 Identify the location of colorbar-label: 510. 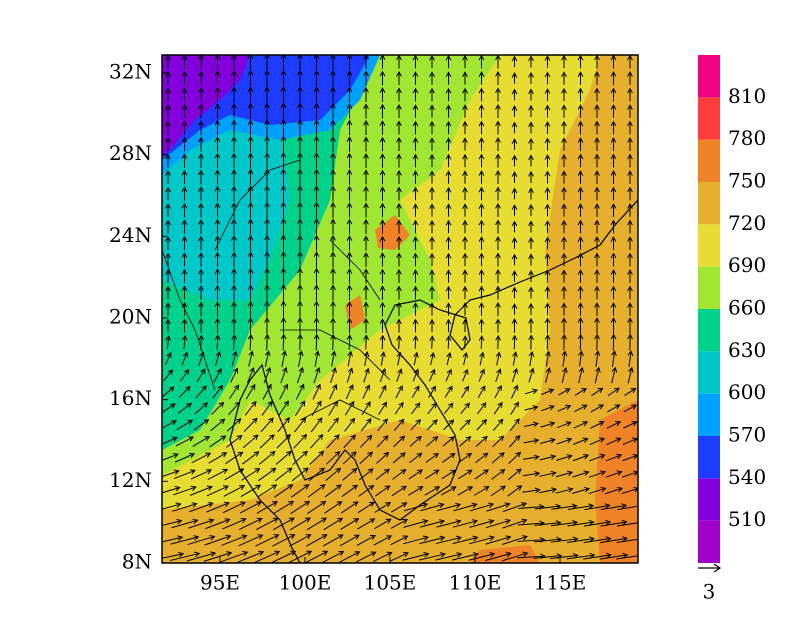
(747, 519).